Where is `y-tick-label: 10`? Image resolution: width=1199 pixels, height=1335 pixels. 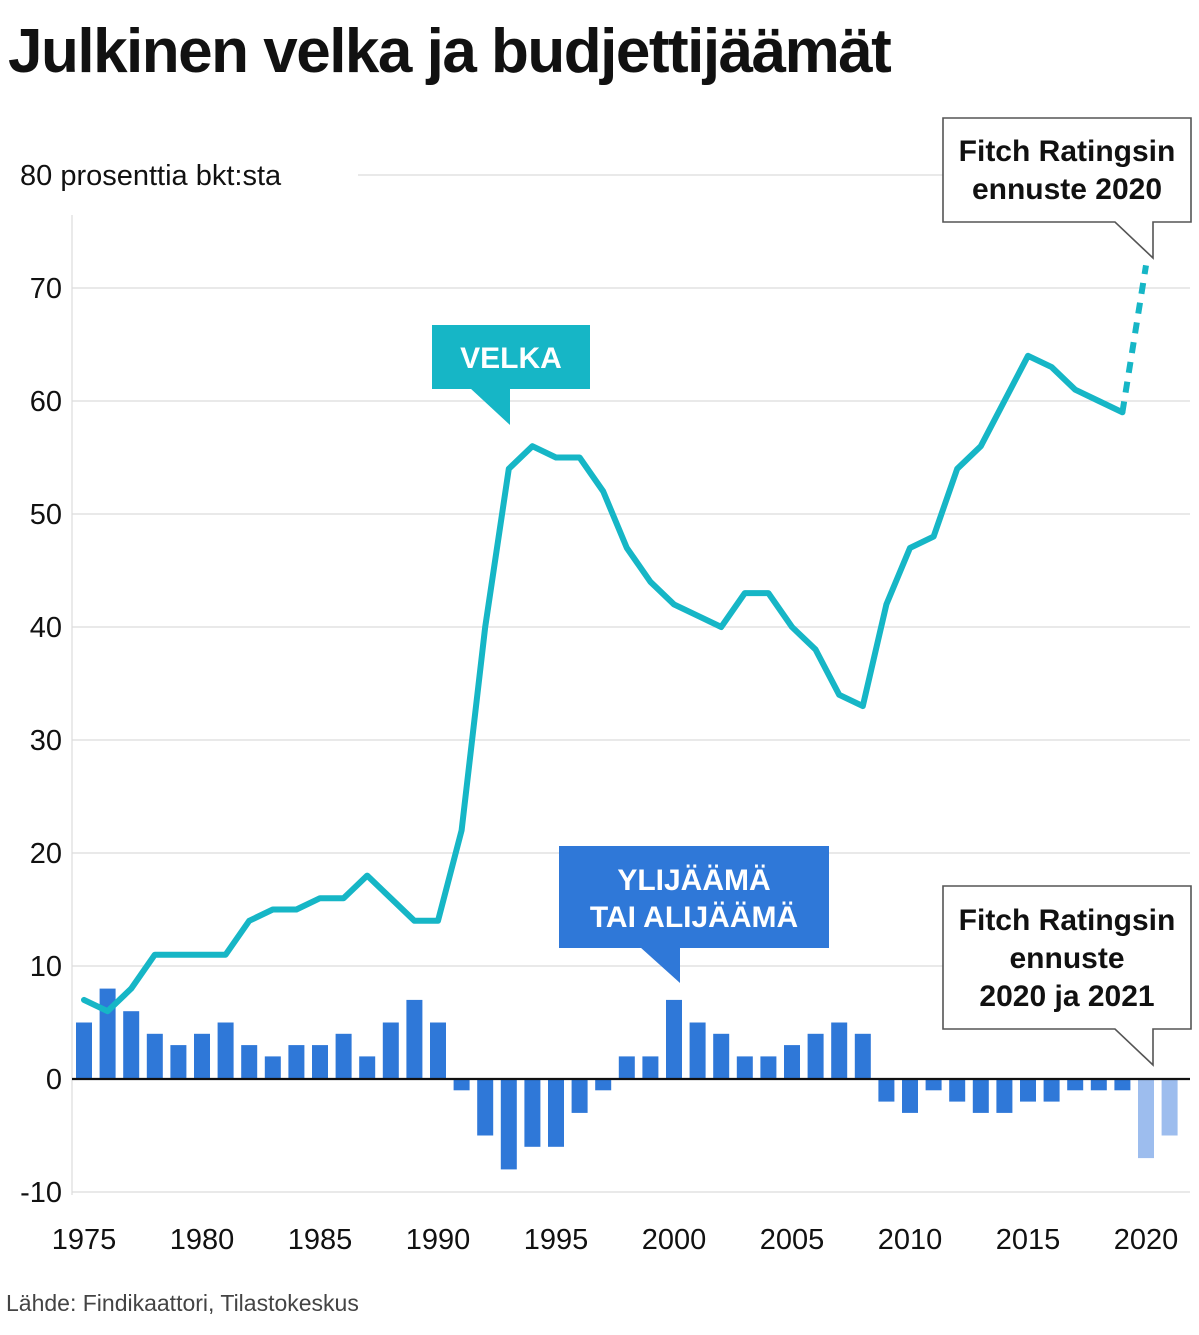 y-tick-label: 10 is located at coordinates (46, 967).